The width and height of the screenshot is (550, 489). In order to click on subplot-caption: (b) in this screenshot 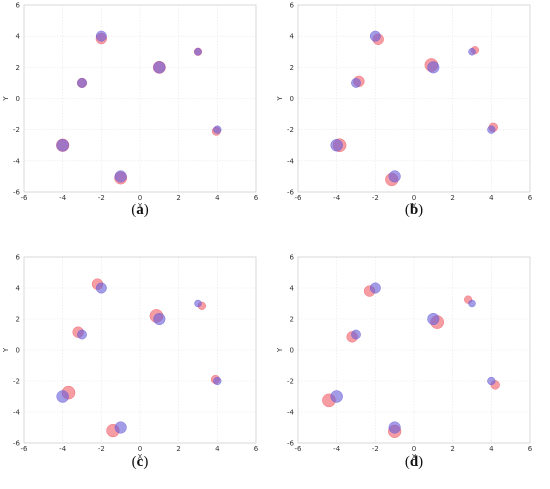, I will do `click(414, 210)`.